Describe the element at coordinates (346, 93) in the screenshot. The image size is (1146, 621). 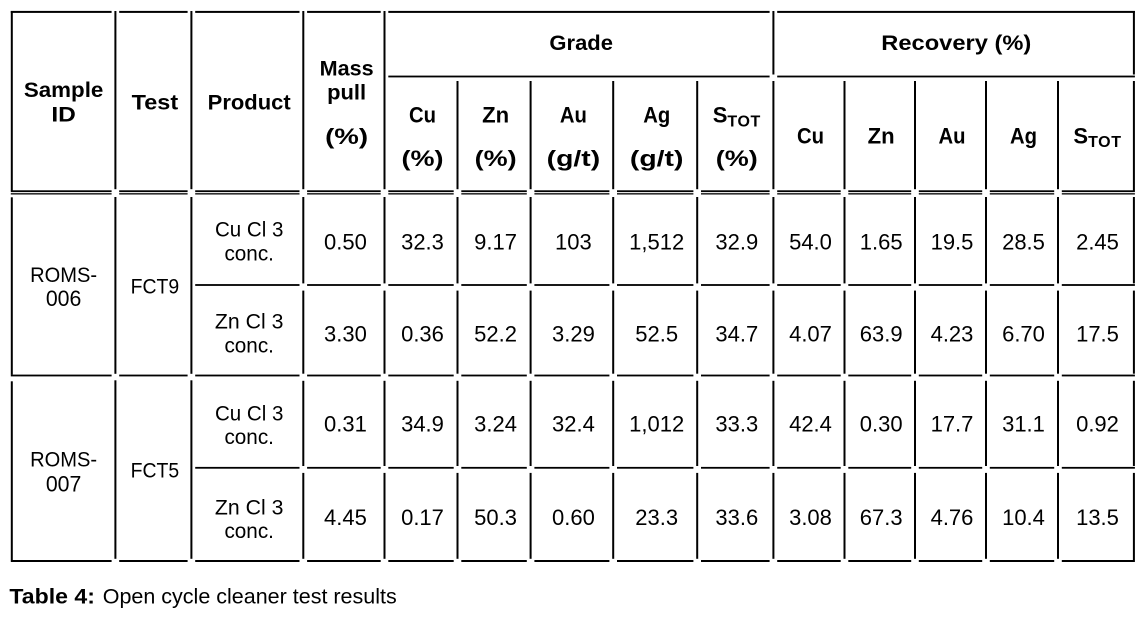
I see `svg-text: pull` at that location.